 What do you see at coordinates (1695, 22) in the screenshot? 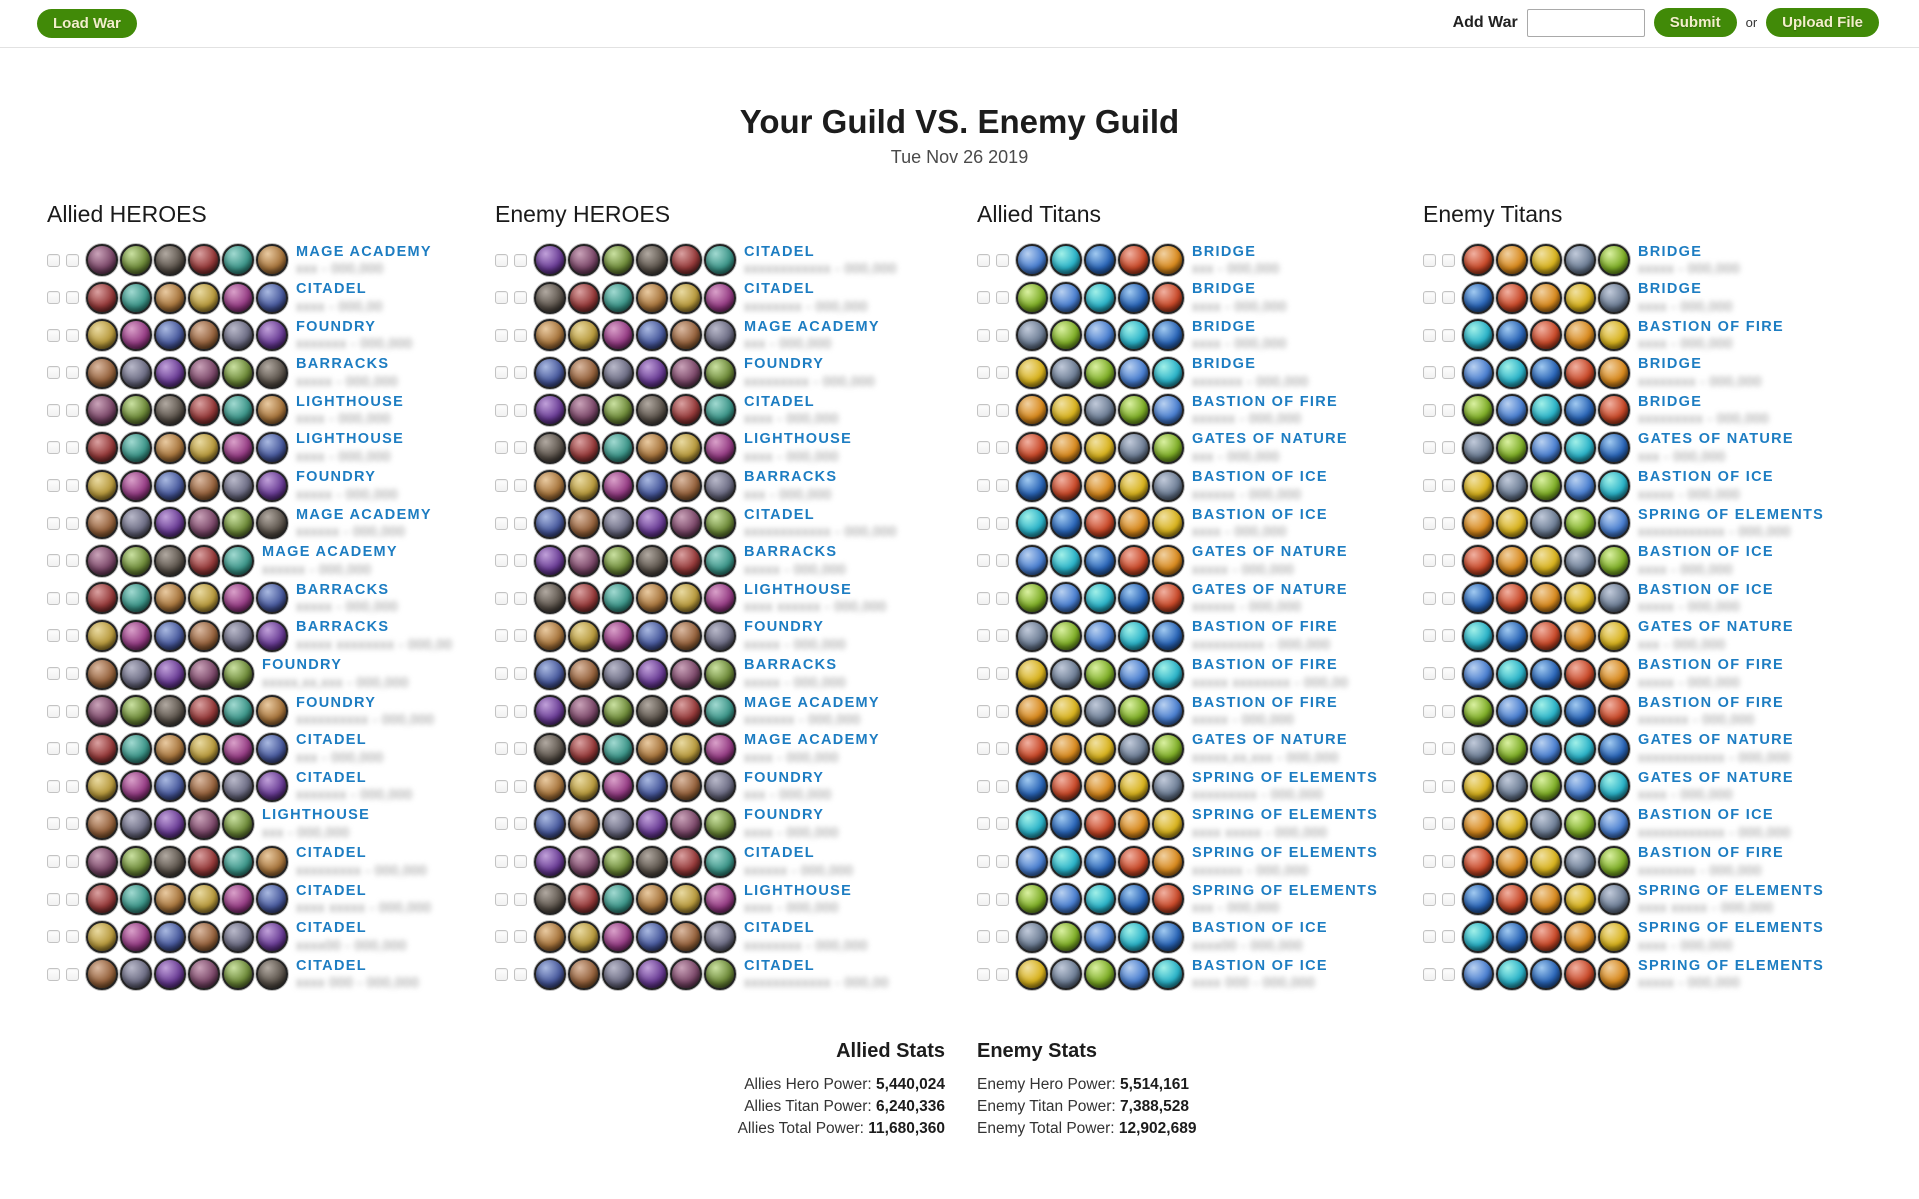
I see `submit-button: Submit` at bounding box center [1695, 22].